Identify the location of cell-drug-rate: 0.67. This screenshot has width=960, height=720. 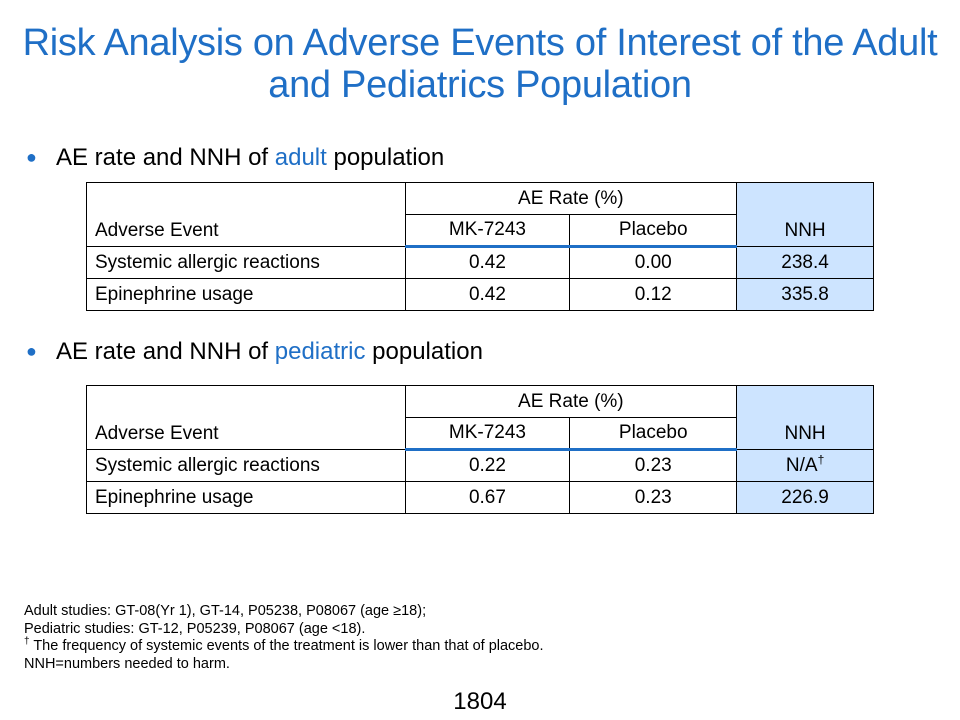
(487, 497).